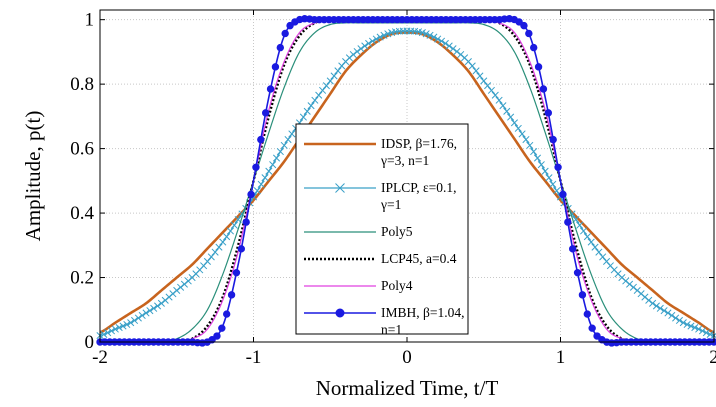 The height and width of the screenshot is (407, 716). What do you see at coordinates (561, 357) in the screenshot?
I see `x-tick-label: 1` at bounding box center [561, 357].